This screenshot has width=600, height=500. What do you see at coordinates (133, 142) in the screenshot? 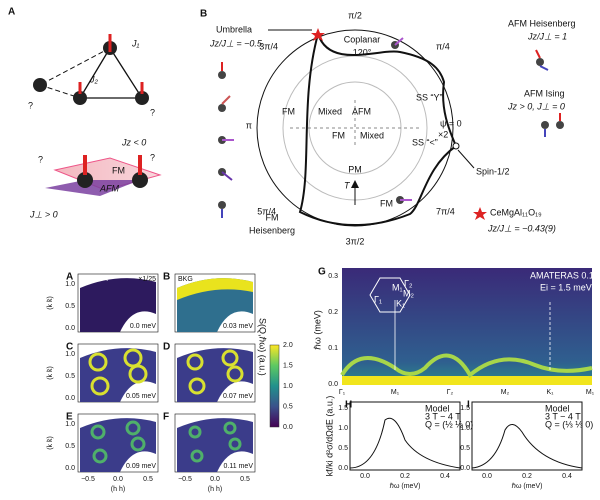
I see `jz-label: Jz < 0` at bounding box center [133, 142].